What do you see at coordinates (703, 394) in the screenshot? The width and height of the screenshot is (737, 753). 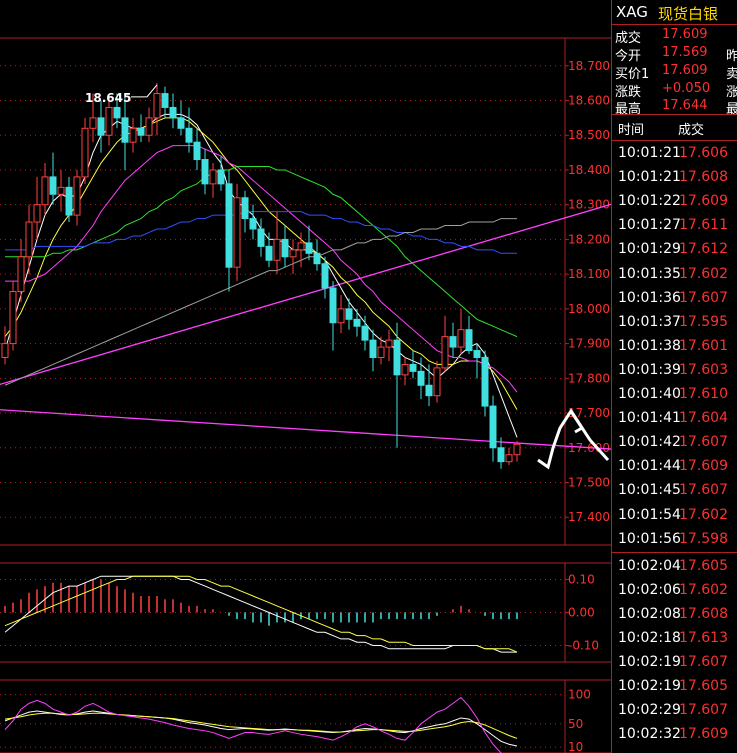 I see `tick-price: 17.610` at bounding box center [703, 394].